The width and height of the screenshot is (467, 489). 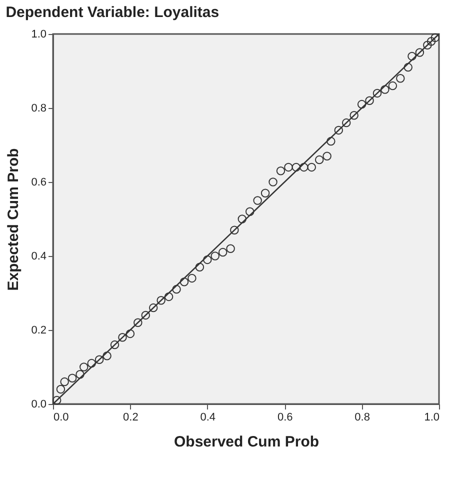 What do you see at coordinates (285, 418) in the screenshot?
I see `x-tick-label: 0.6` at bounding box center [285, 418].